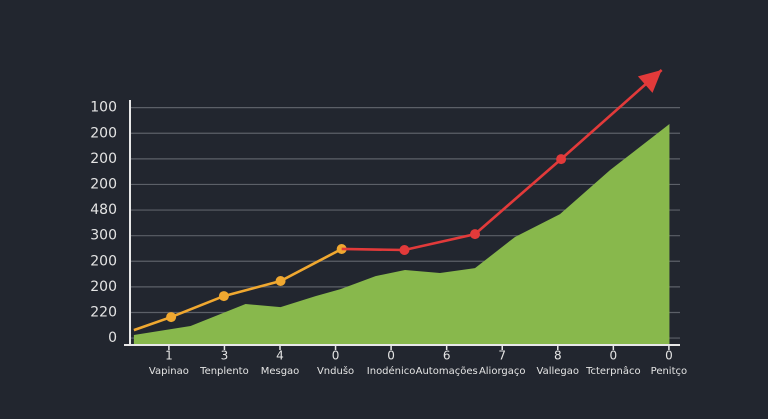 The image size is (768, 419). Describe the element at coordinates (558, 371) in the screenshot. I see `x-tick-label: Vallegao` at that location.